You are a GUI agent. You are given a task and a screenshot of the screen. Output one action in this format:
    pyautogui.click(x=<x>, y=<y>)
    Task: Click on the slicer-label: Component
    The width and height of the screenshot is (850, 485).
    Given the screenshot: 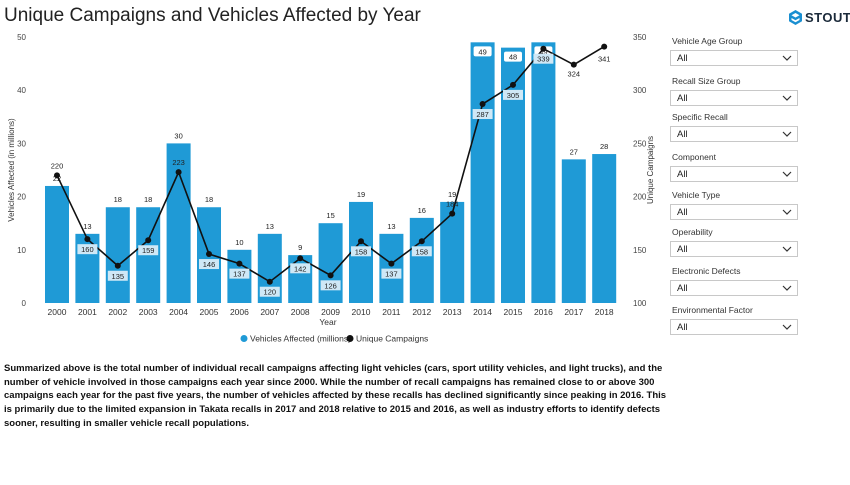 What is the action you would take?
    pyautogui.click(x=694, y=157)
    